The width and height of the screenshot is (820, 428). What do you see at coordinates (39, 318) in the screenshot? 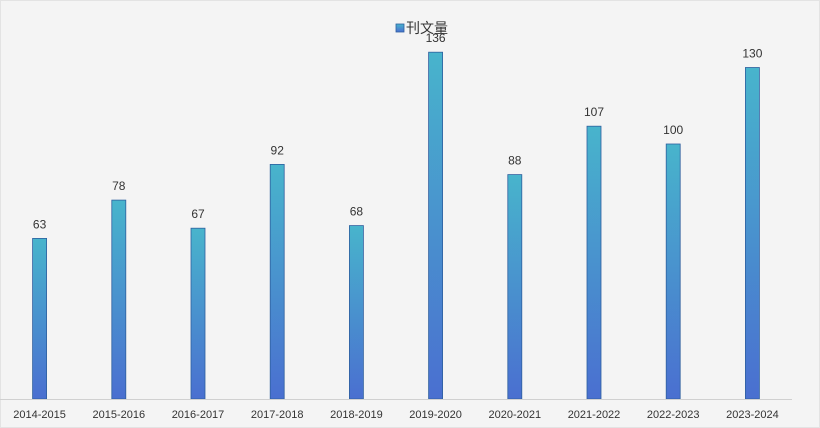
I see `bar-2014-2015` at bounding box center [39, 318].